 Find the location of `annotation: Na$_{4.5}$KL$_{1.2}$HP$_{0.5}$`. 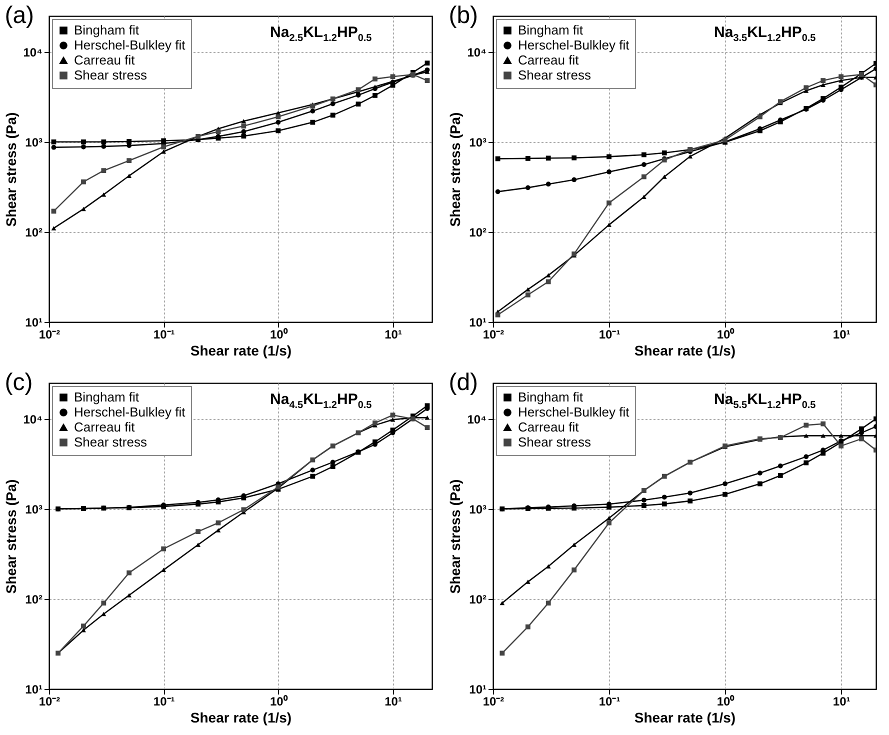

annotation: Na$_{4.5}$KL$_{1.2}$HP$_{0.5}$ is located at coordinates (321, 401).